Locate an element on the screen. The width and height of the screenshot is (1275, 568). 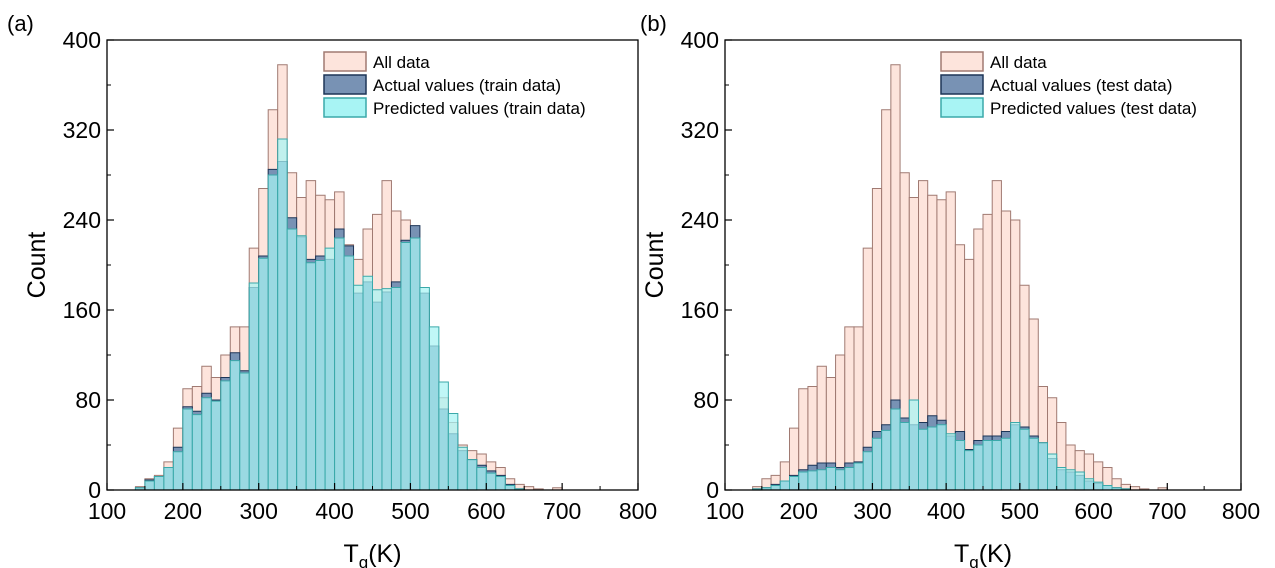
legend-item-all-data: All data is located at coordinates (1018, 62).